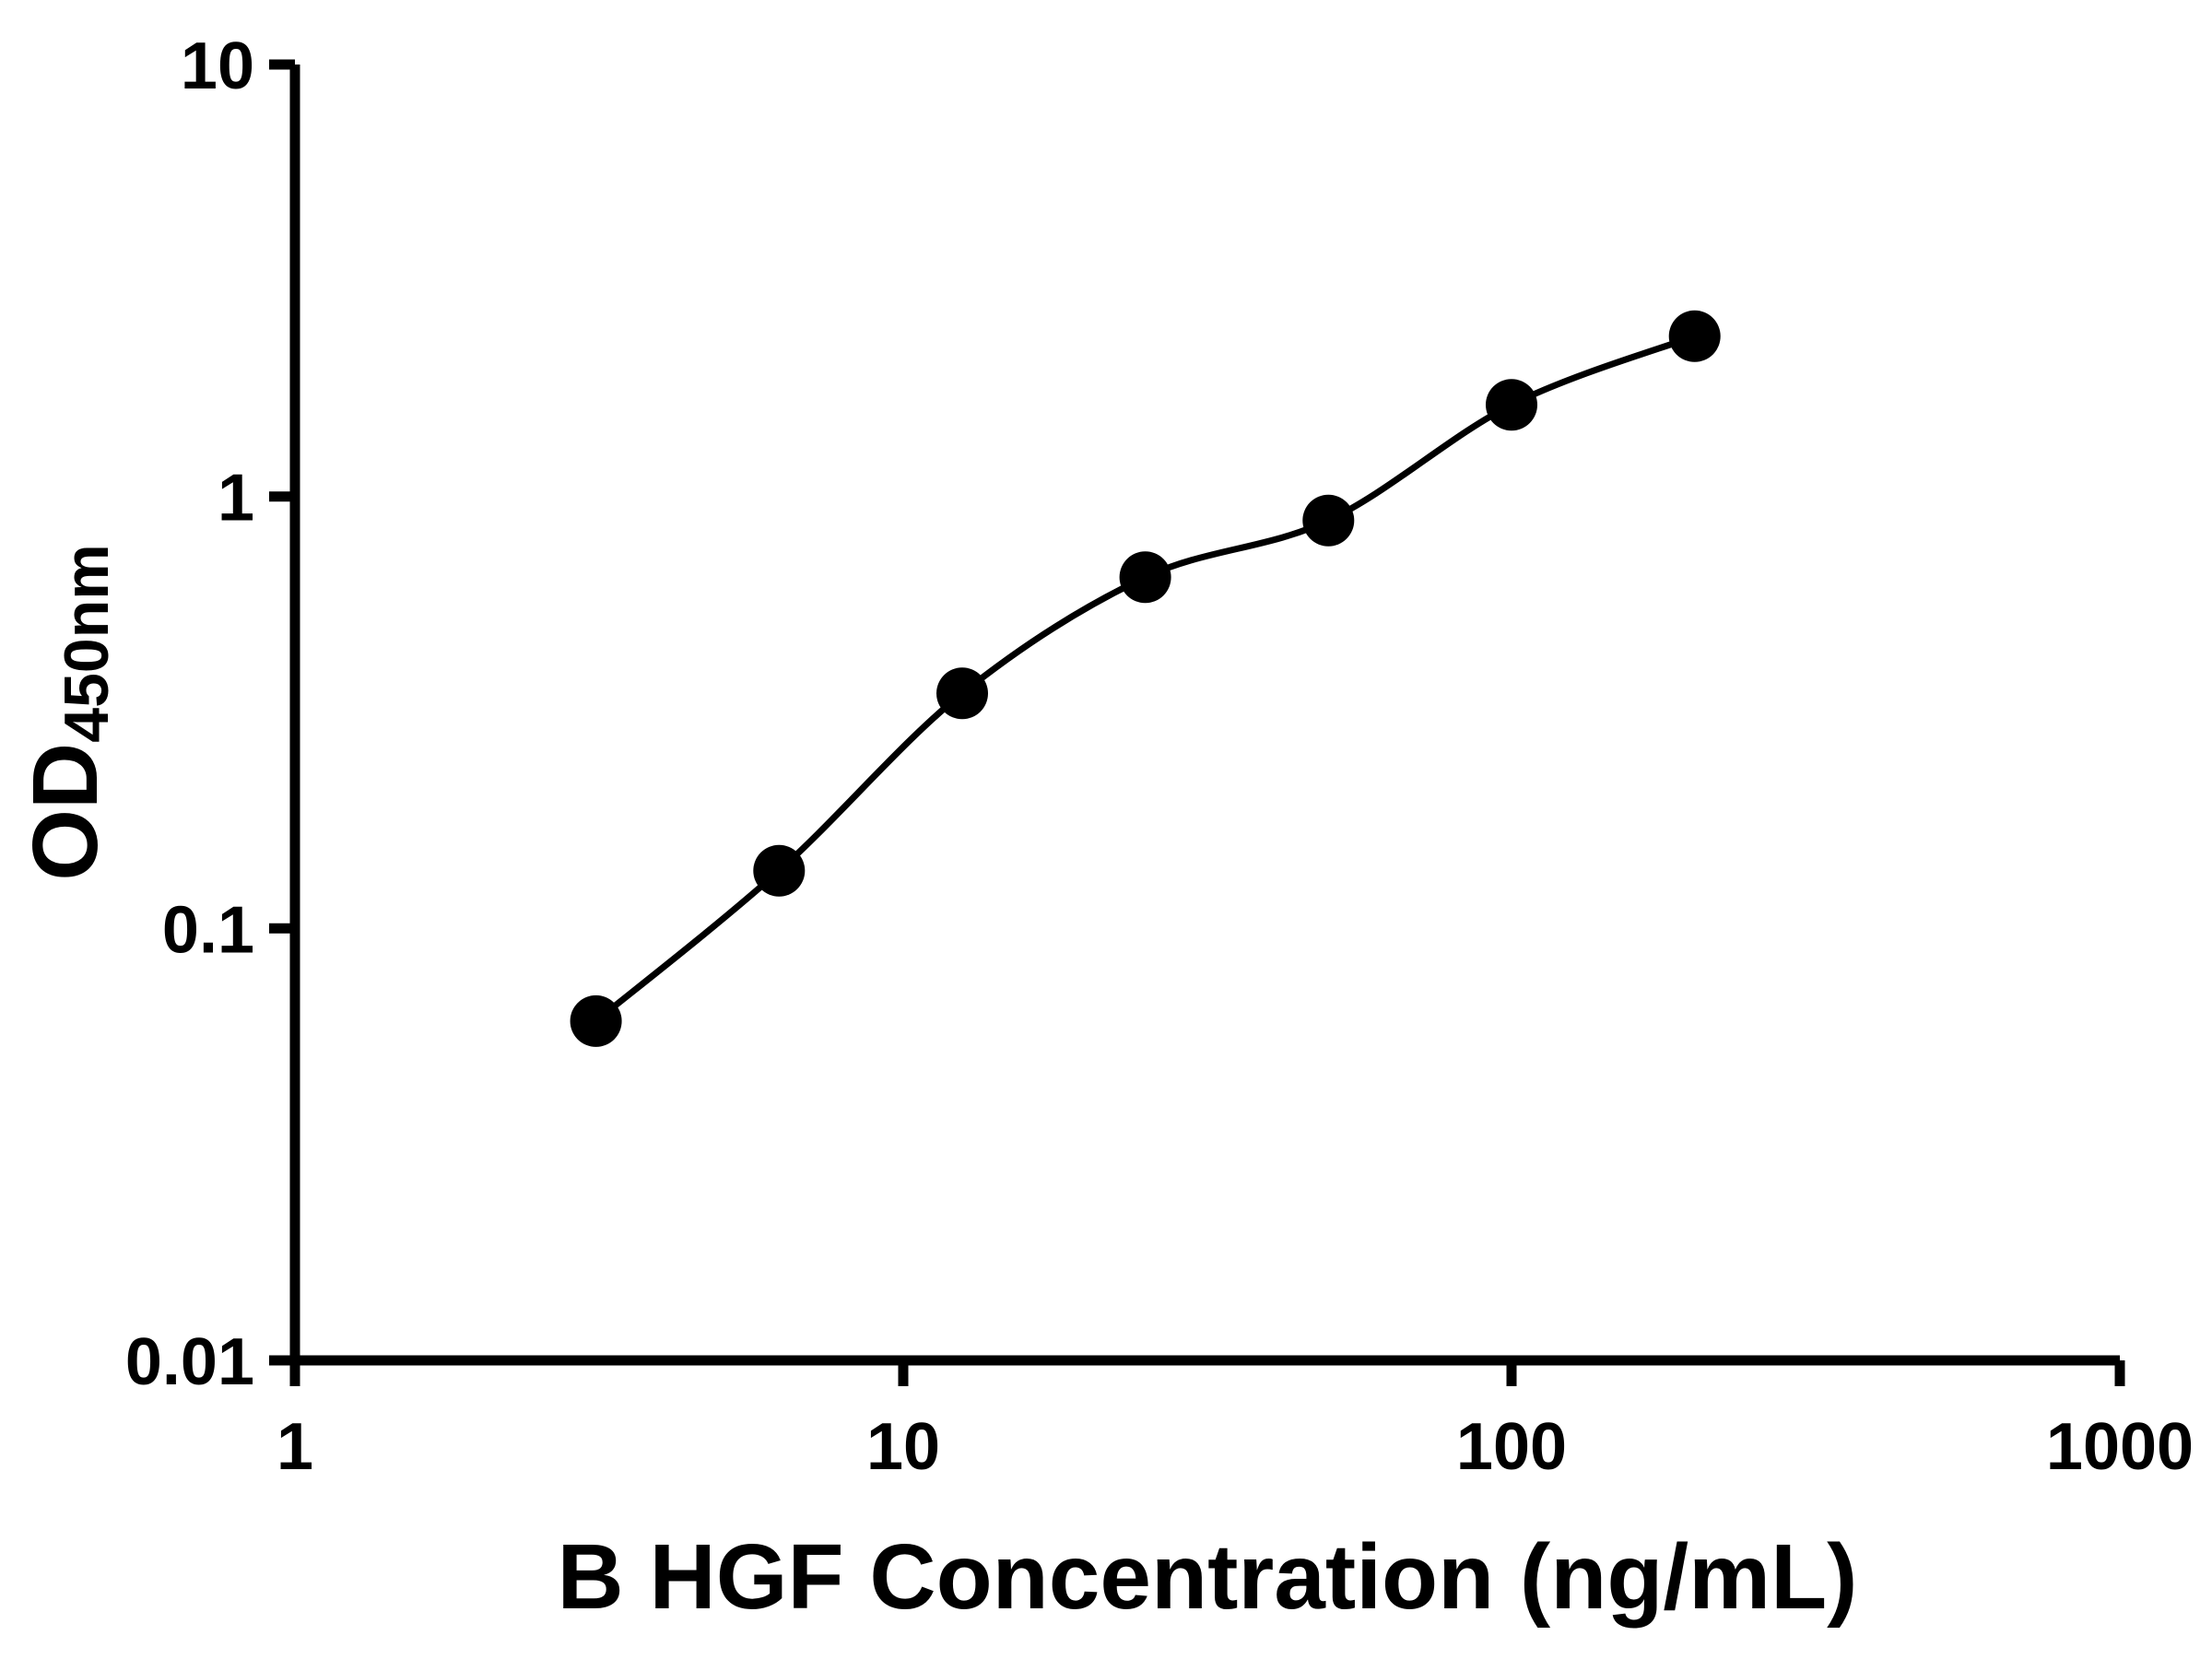 Image resolution: width=2212 pixels, height=1659 pixels. What do you see at coordinates (903, 1447) in the screenshot?
I see `x-tick-label: 10` at bounding box center [903, 1447].